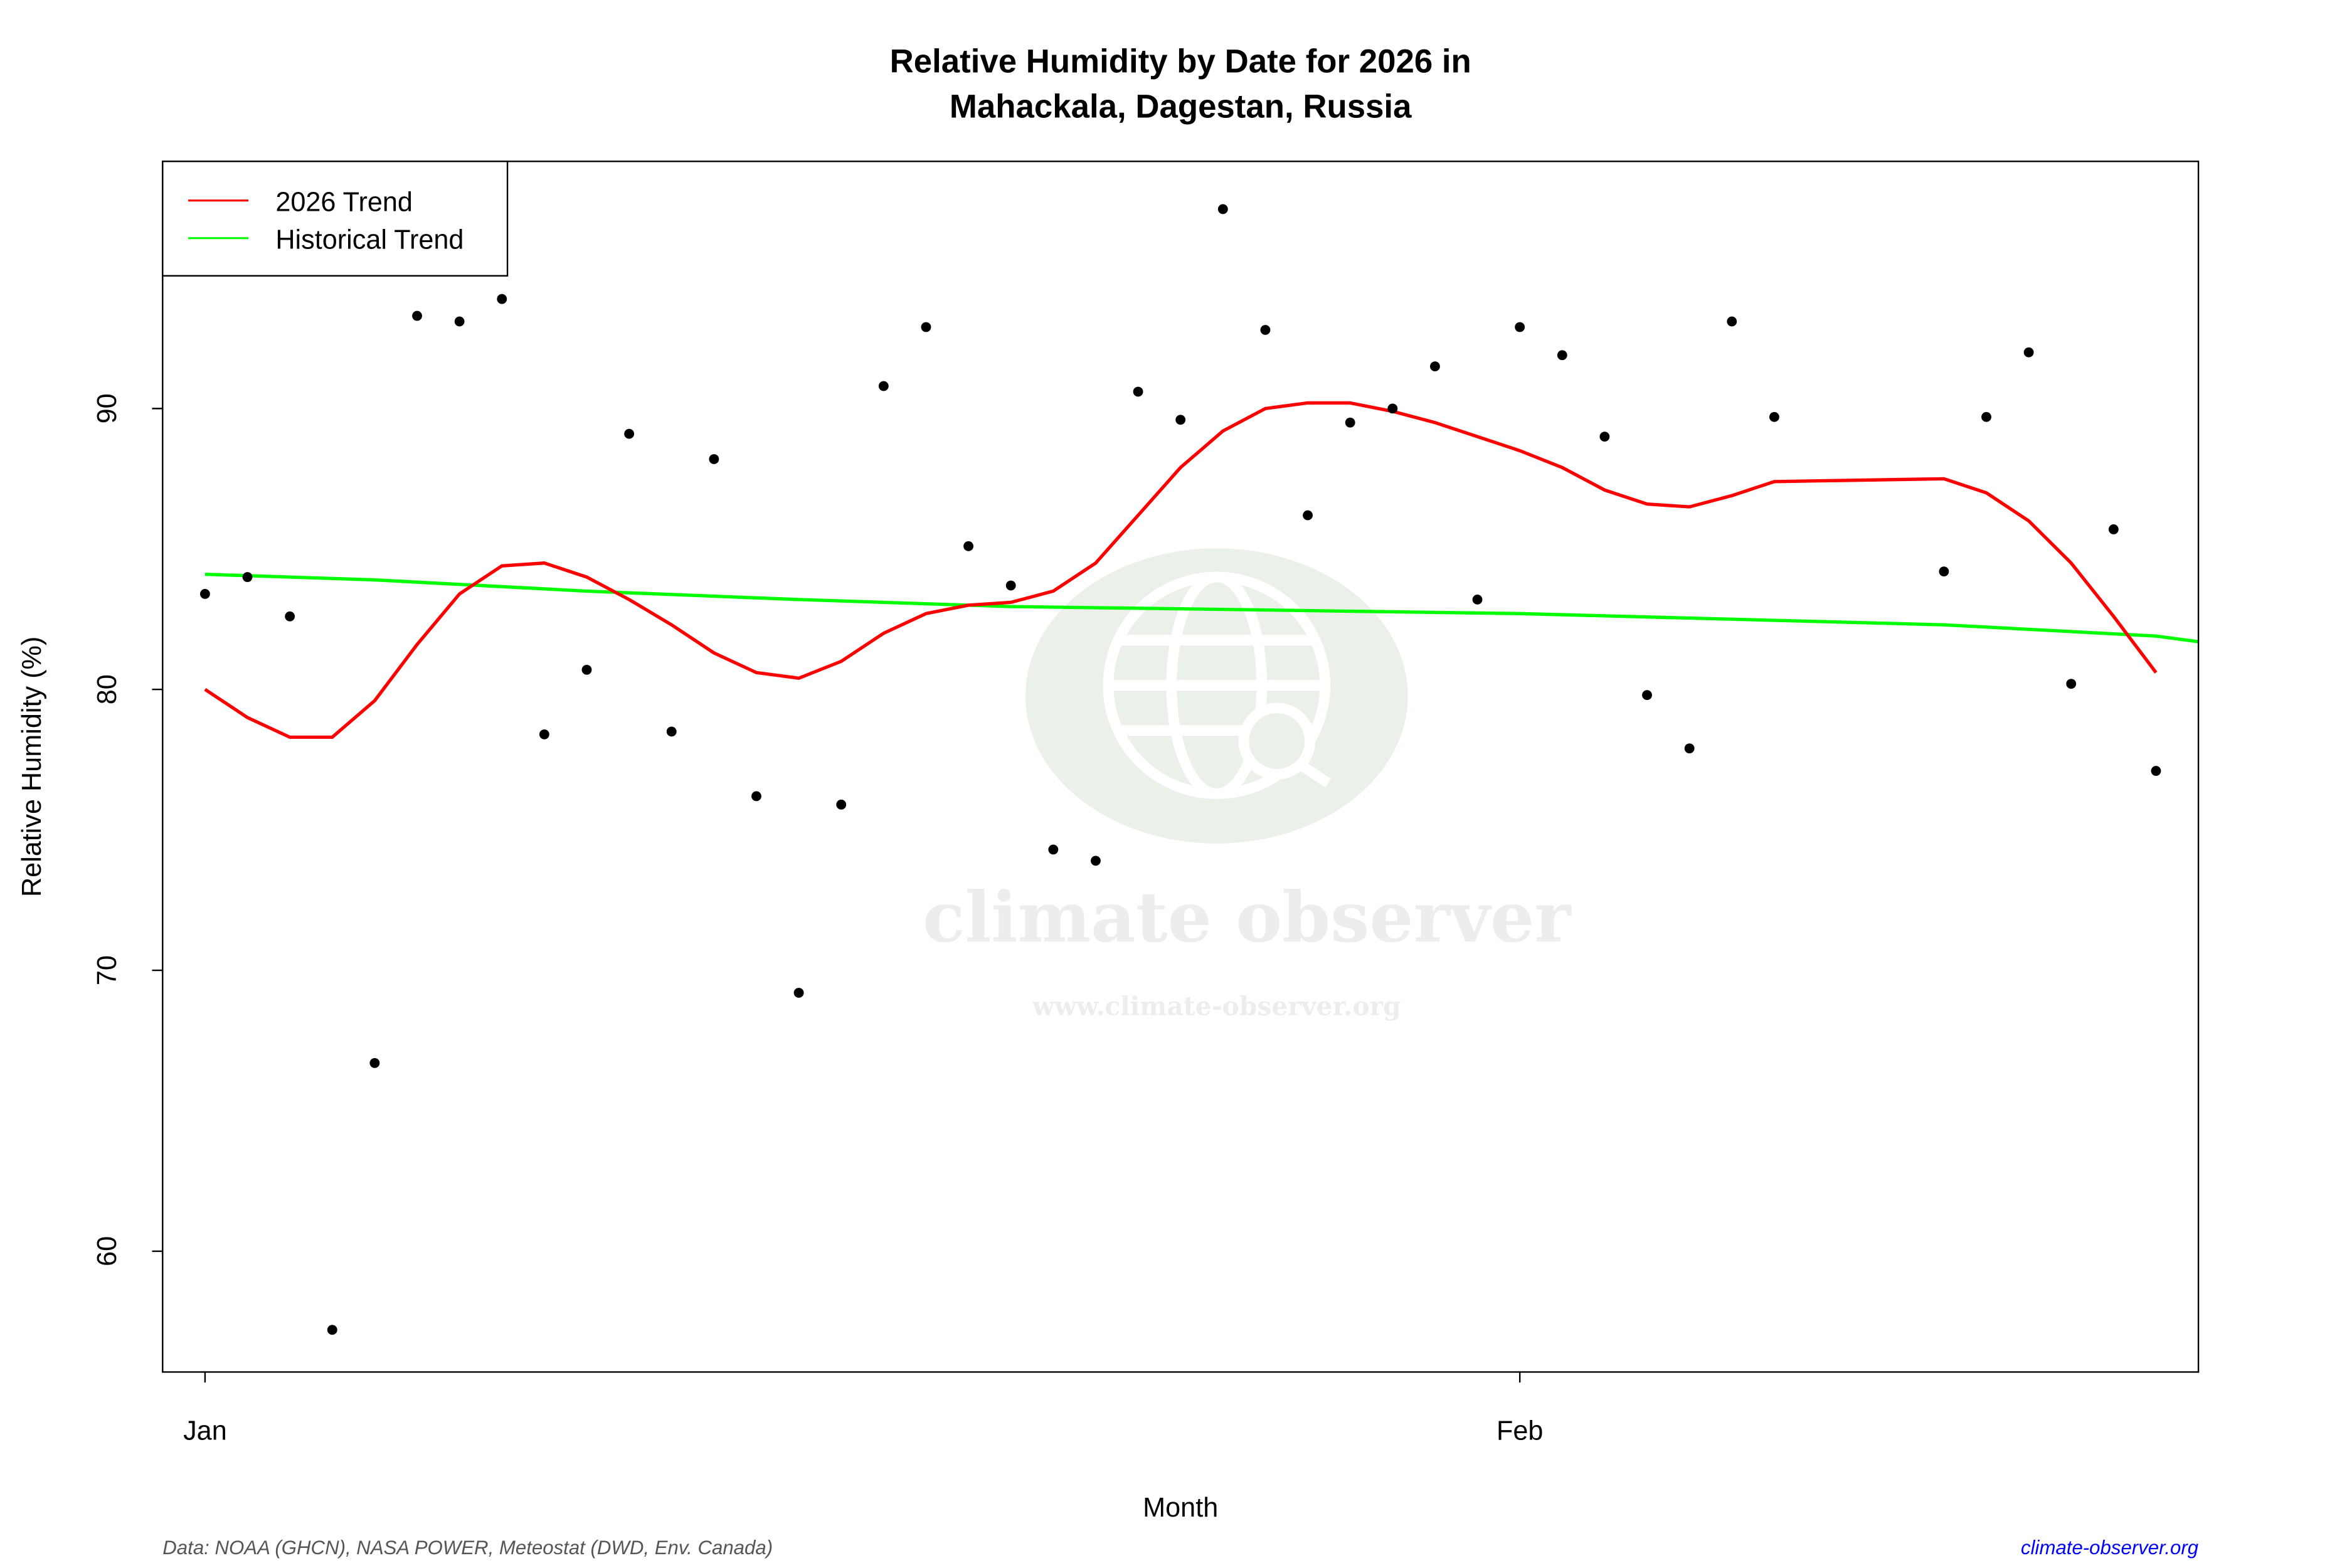 The width and height of the screenshot is (2352, 1568). I want to click on x-tick-label: Jan, so click(205, 1431).